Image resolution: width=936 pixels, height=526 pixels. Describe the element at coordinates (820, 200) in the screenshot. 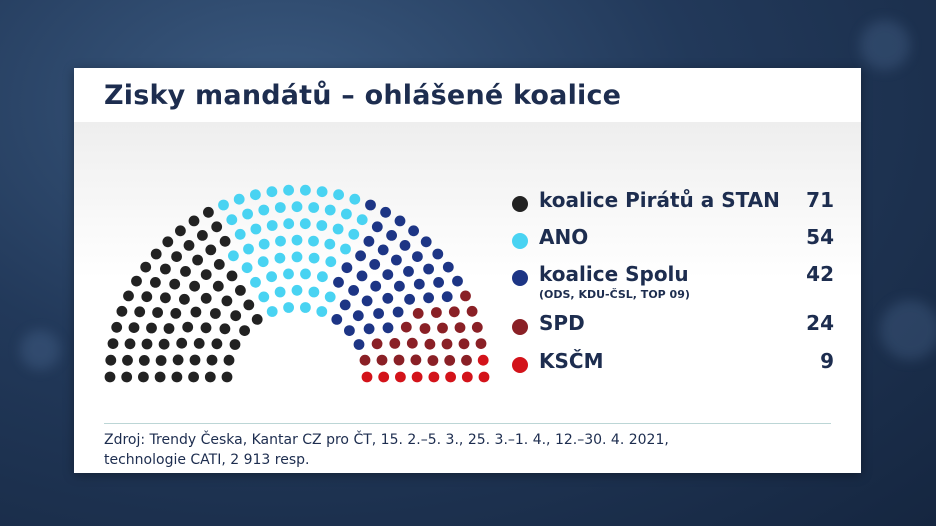

I see `legend-value: 71` at that location.